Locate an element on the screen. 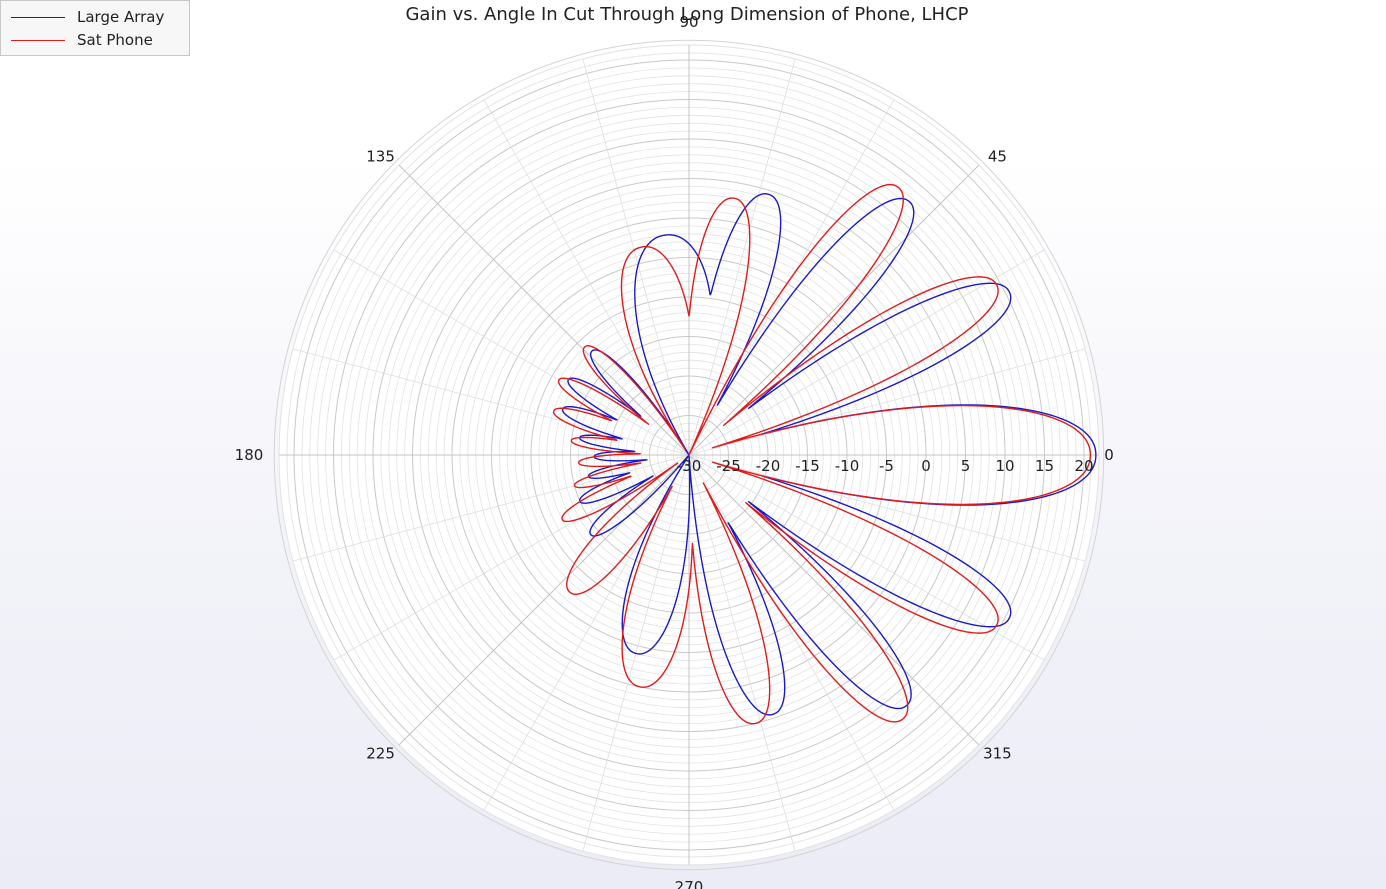  r-tick-label: -30 is located at coordinates (689, 466).